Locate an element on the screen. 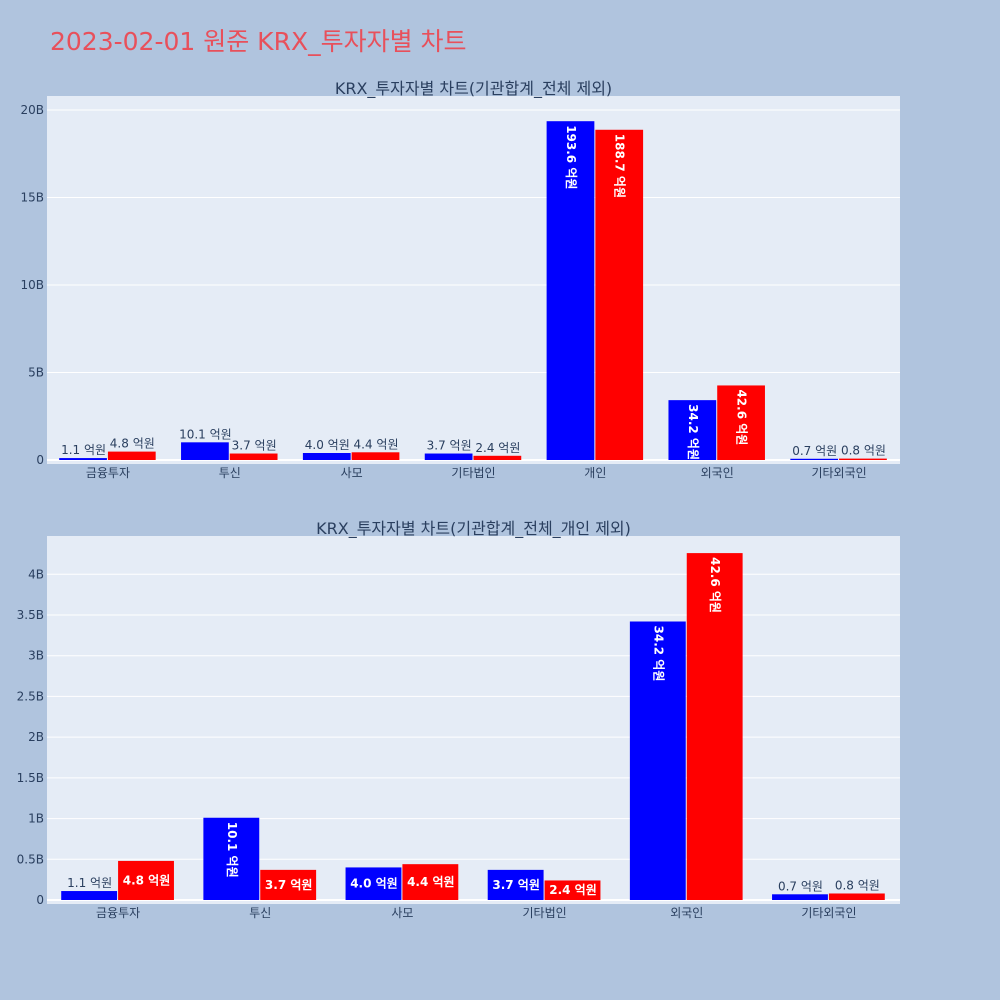  y-tick-label: 1B is located at coordinates (36, 819).